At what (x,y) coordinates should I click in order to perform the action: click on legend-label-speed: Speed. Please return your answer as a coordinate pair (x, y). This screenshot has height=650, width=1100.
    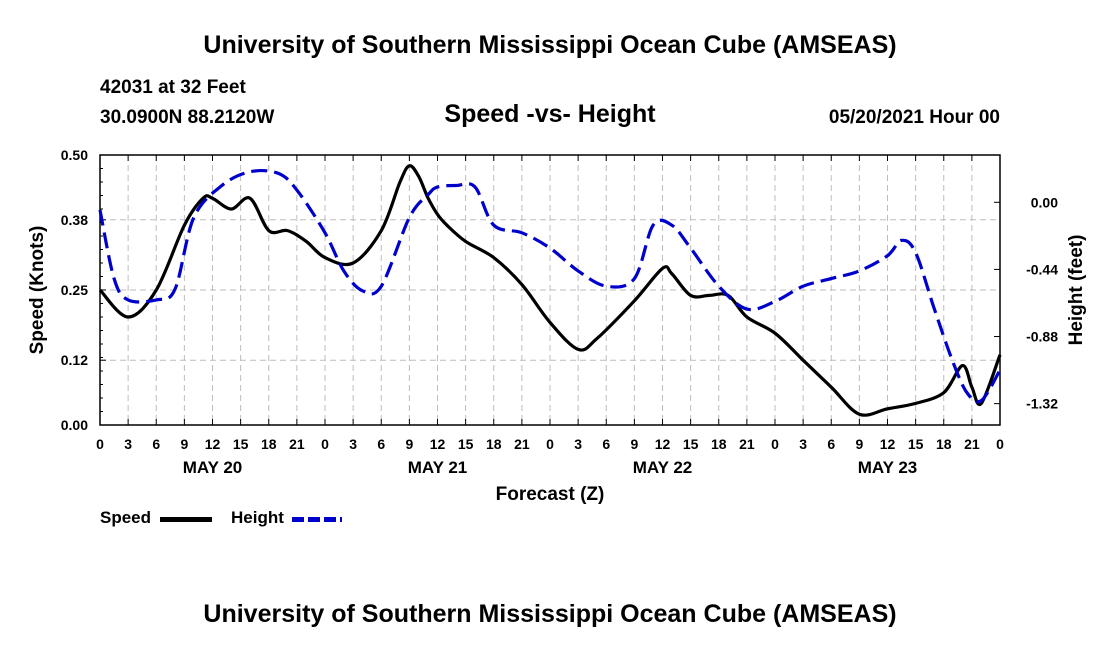
    Looking at the image, I should click on (126, 517).